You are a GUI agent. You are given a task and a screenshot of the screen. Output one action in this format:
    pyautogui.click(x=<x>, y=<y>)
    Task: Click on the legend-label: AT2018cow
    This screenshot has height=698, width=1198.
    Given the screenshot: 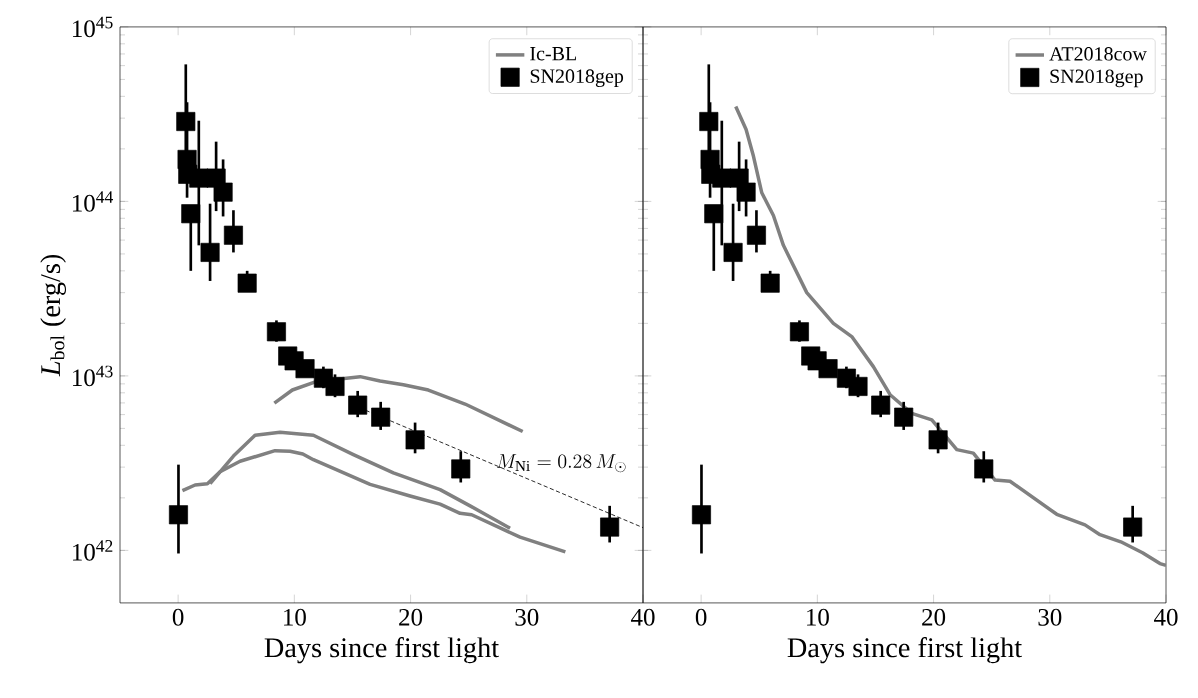 What is the action you would take?
    pyautogui.click(x=1098, y=54)
    